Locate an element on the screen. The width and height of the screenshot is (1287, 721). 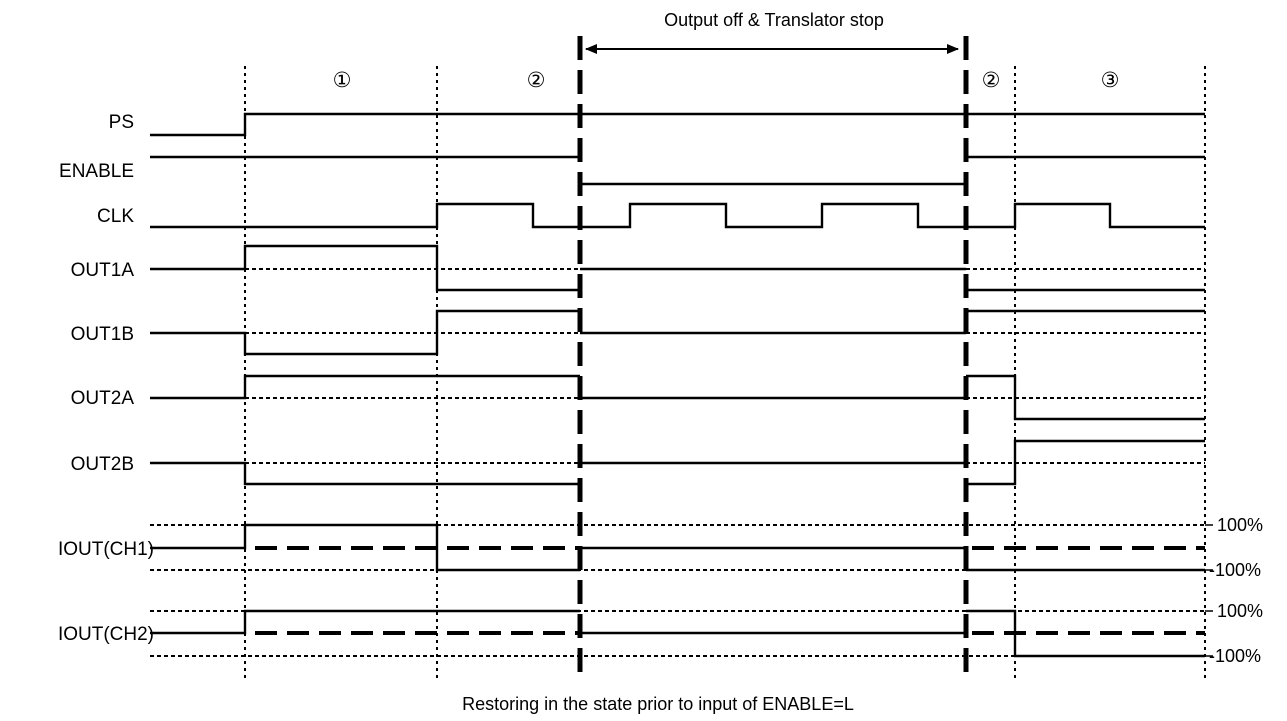
signal-label-iout-ch1: IOUT(CH1) is located at coordinates (106, 549).